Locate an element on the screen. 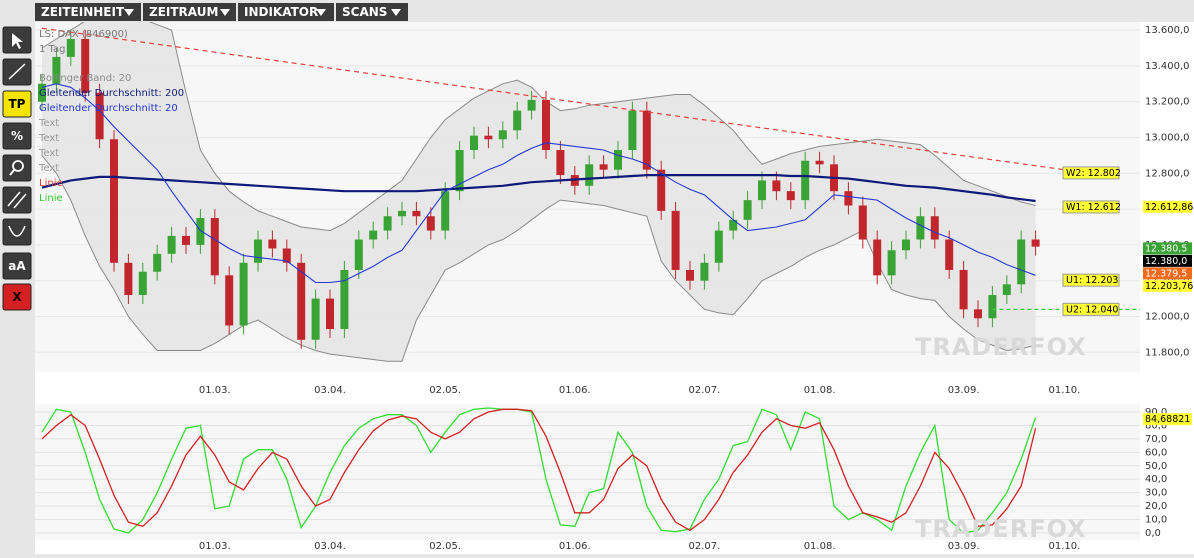  curve-icon is located at coordinates (17, 231).